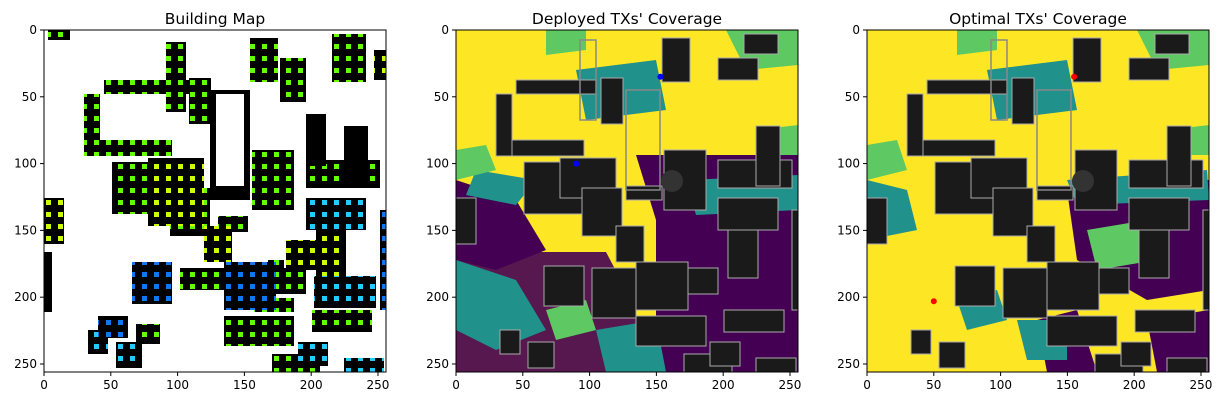 This screenshot has width=1224, height=407. I want to click on panel-title: Building Map, so click(215, 19).